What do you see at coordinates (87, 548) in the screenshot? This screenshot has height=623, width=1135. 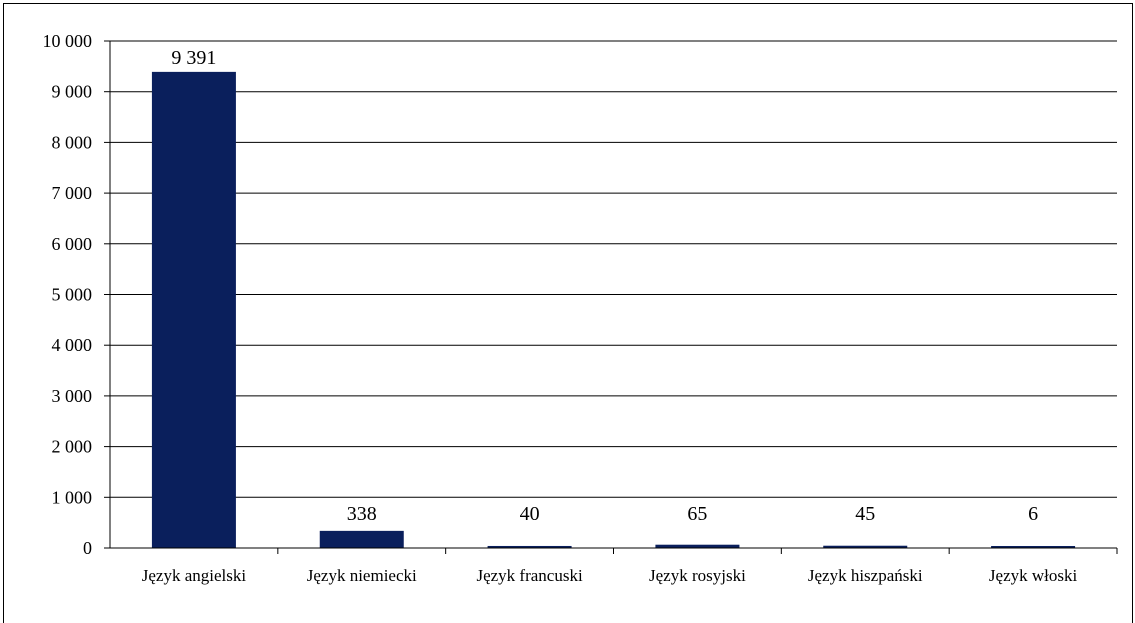 I see `y-tick-label: 0` at bounding box center [87, 548].